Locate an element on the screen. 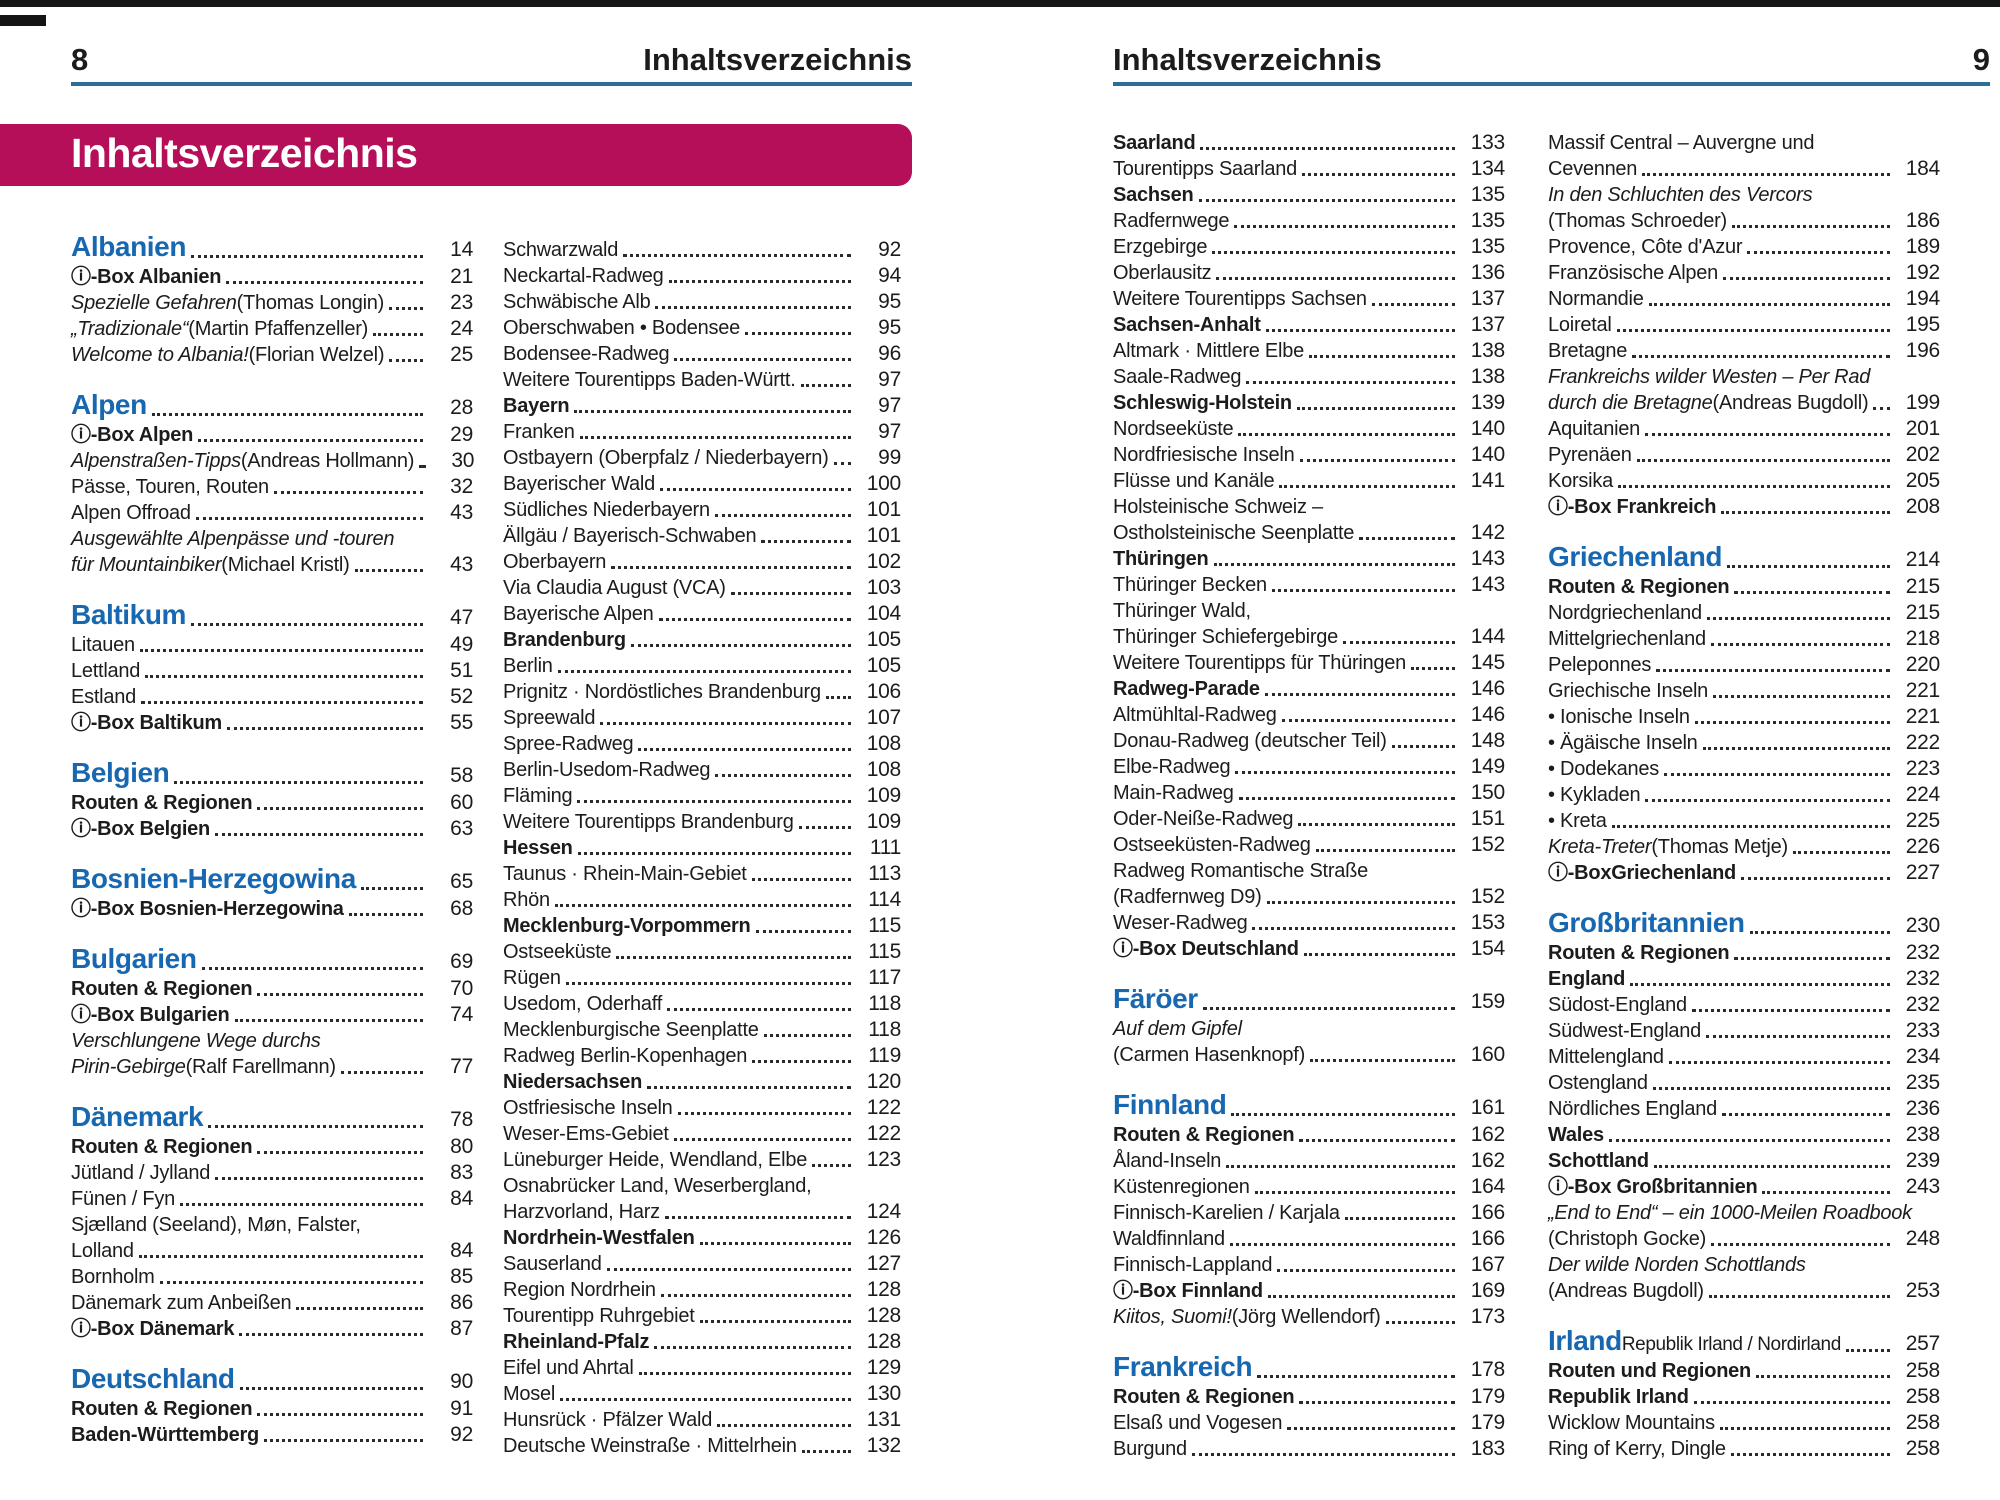  entry-title: Routen & Regionen is located at coordinates (1204, 1397).